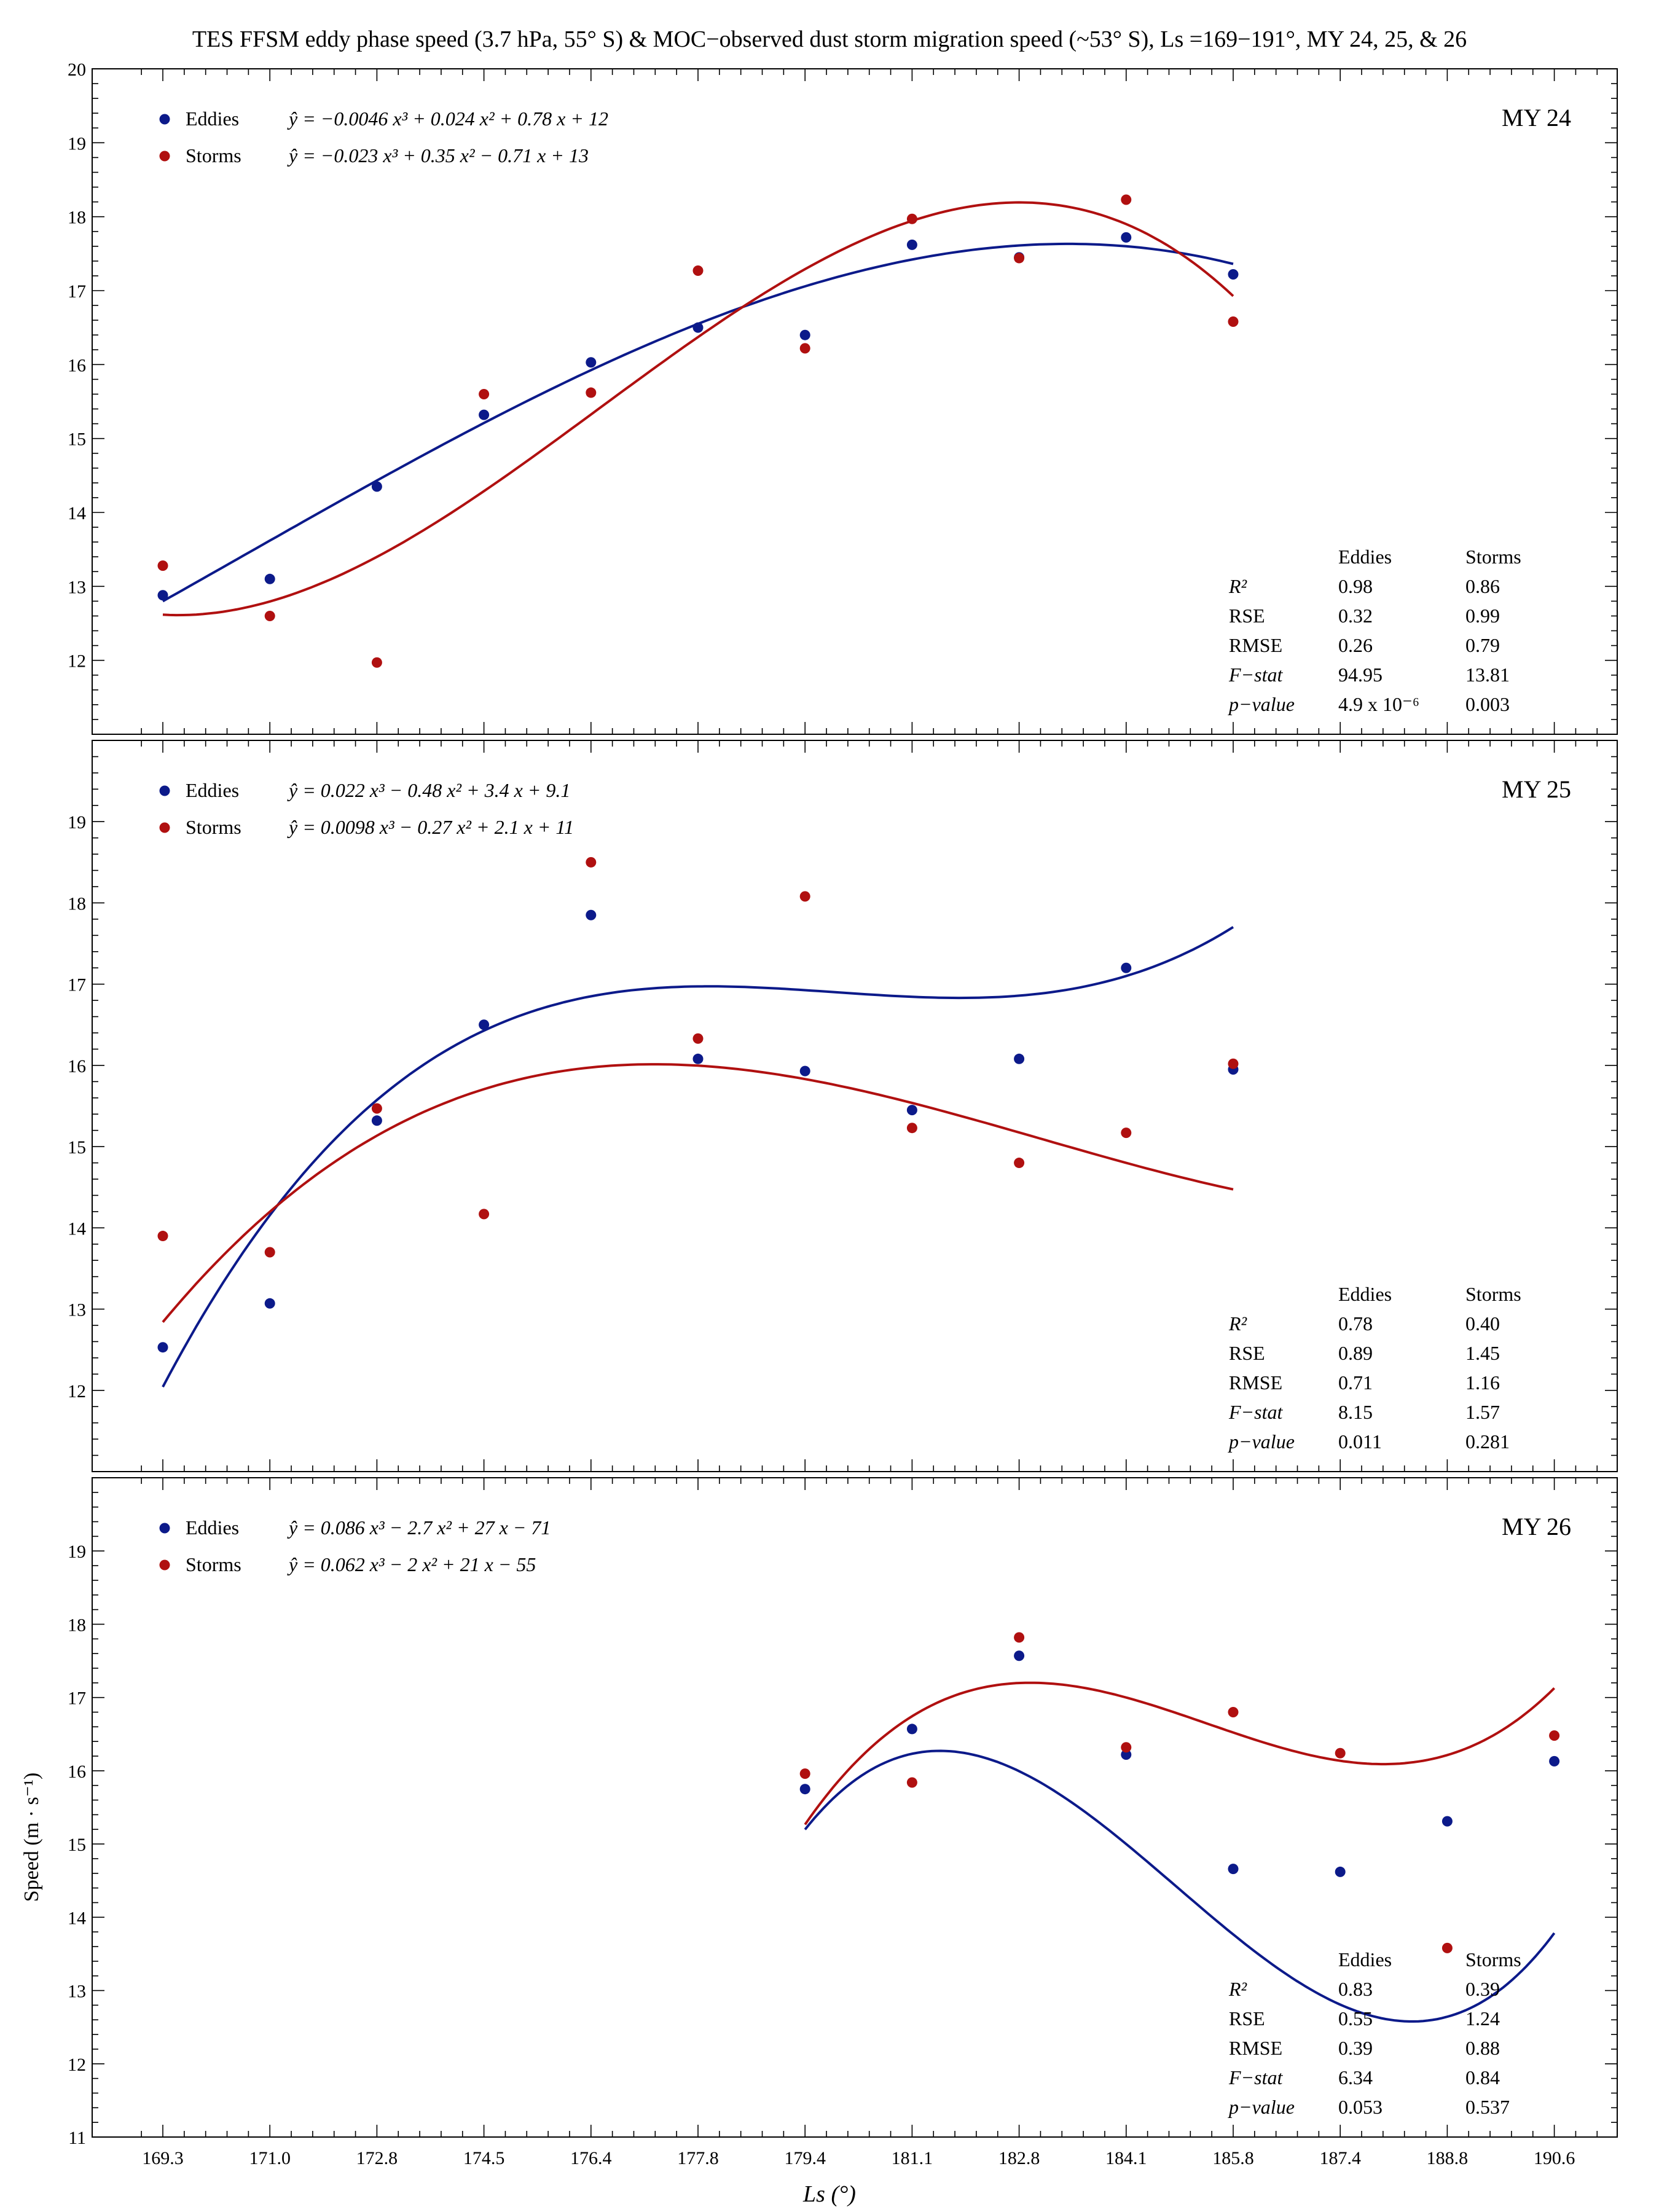 Image resolution: width=1659 pixels, height=2212 pixels. Describe the element at coordinates (77, 1625) in the screenshot. I see `y-tick-label: 18` at that location.